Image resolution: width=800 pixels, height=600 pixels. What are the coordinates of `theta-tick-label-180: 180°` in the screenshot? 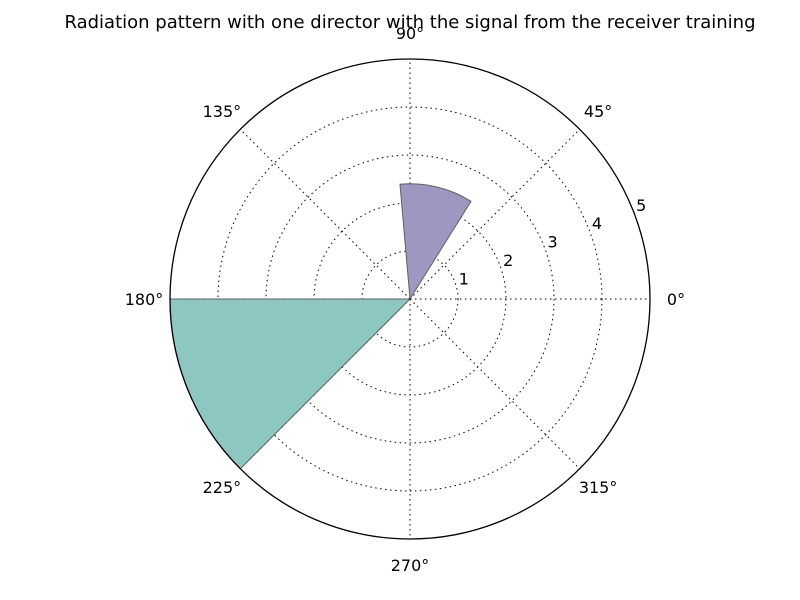 It's located at (144, 299).